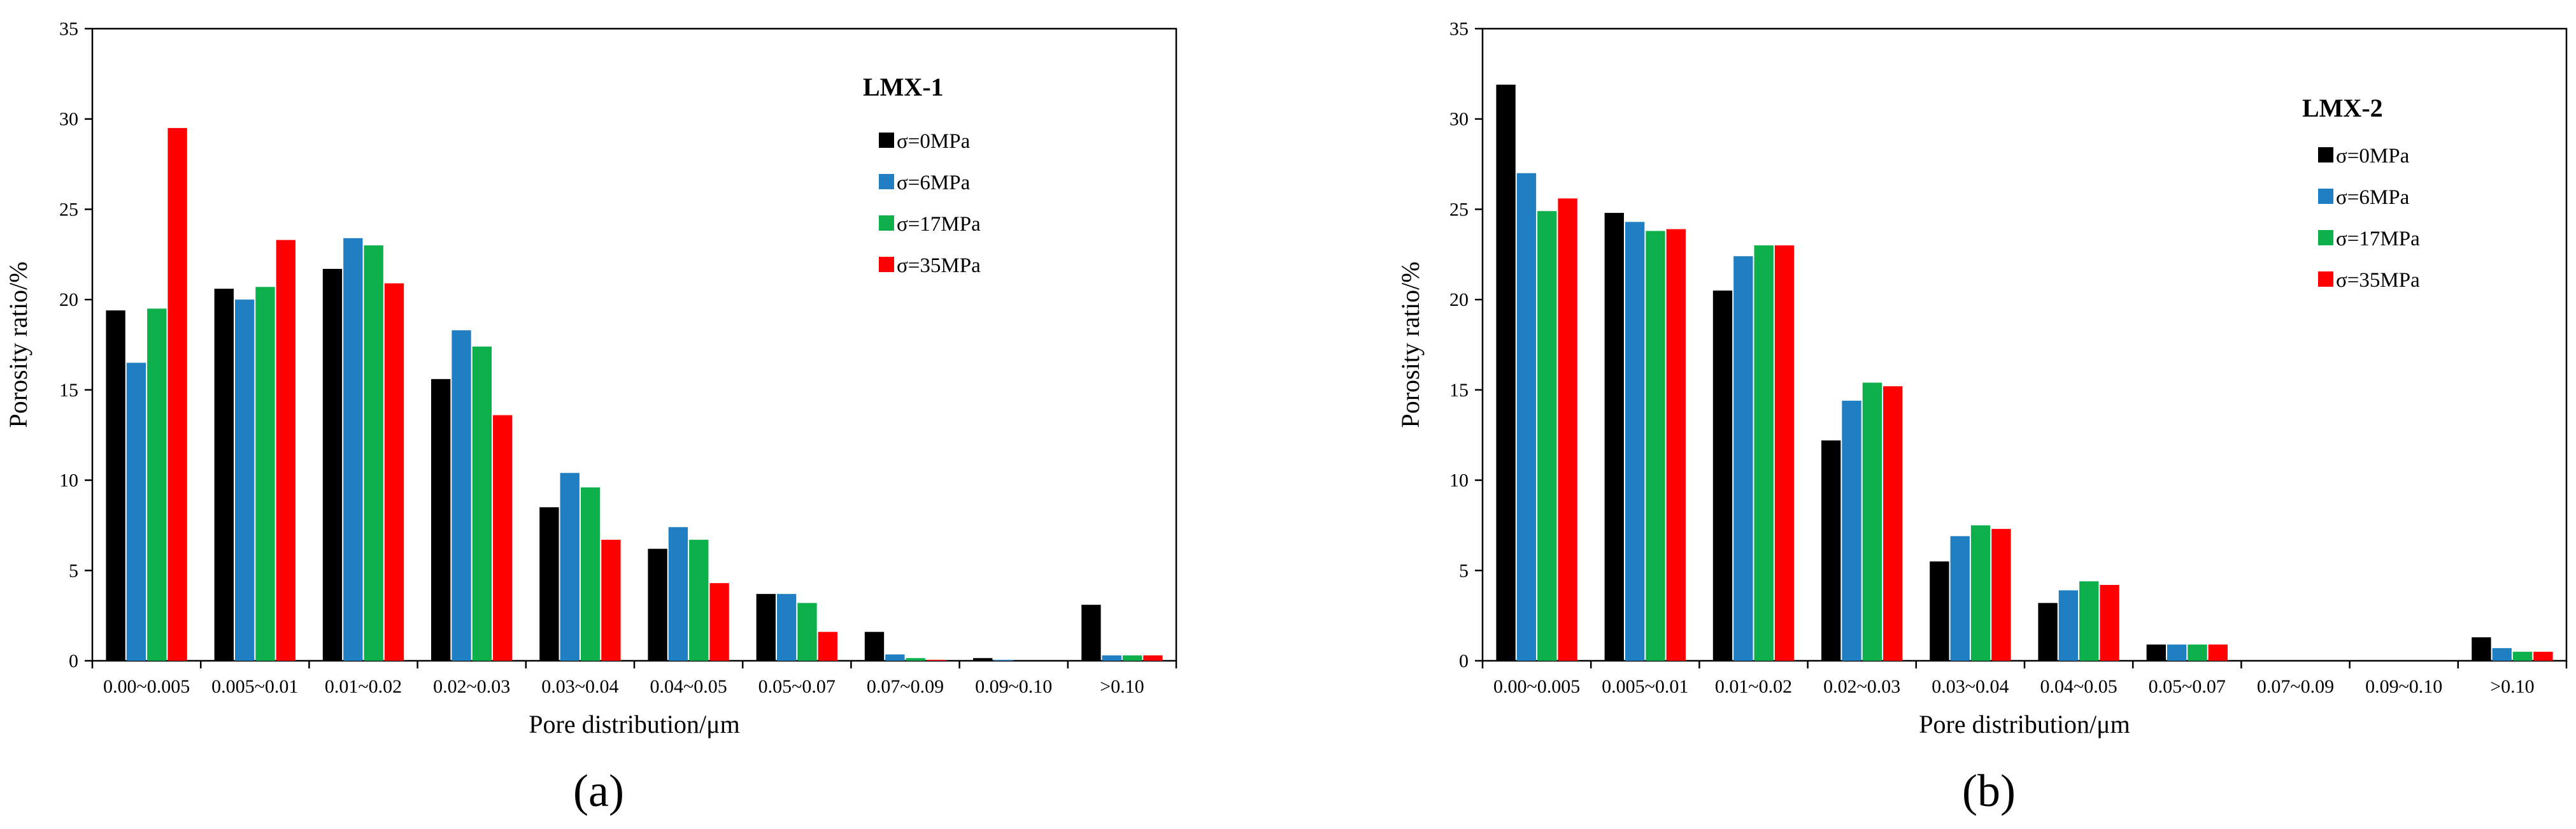 The height and width of the screenshot is (829, 2576). What do you see at coordinates (1014, 686) in the screenshot?
I see `x-tick-label: 0.09~0.10` at bounding box center [1014, 686].